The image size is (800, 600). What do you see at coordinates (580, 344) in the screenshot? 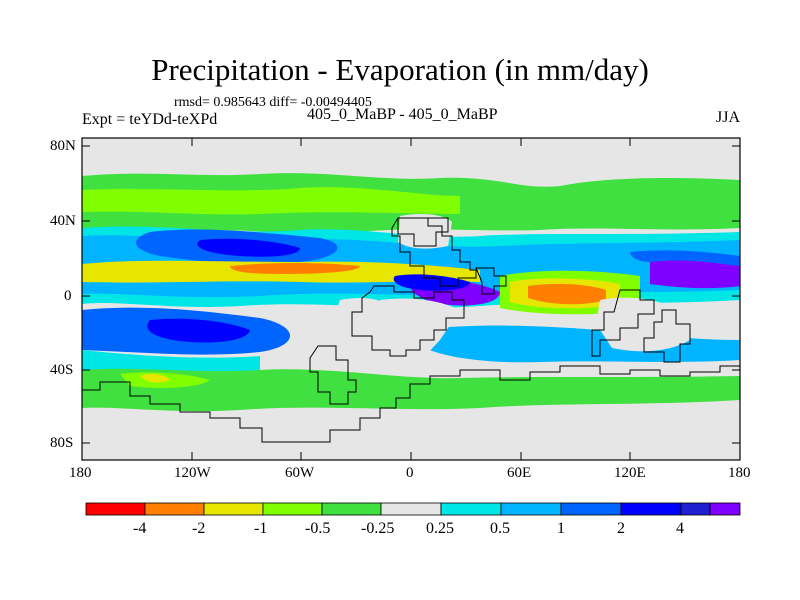
I see `field-skyblue-south` at bounding box center [580, 344].